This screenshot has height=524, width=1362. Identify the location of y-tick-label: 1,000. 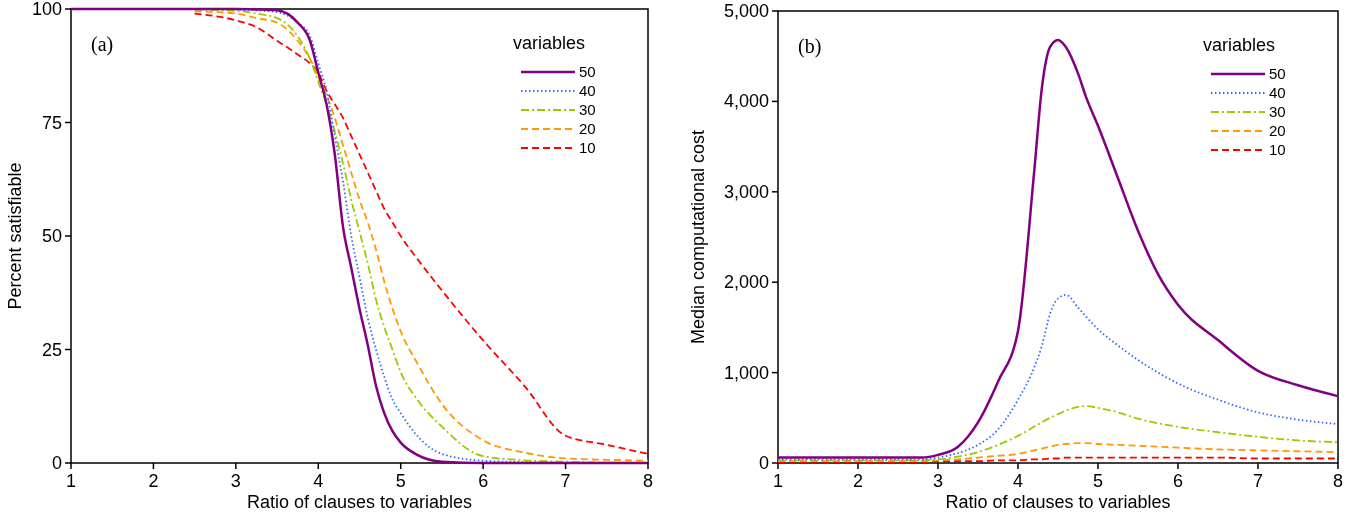
(746, 372).